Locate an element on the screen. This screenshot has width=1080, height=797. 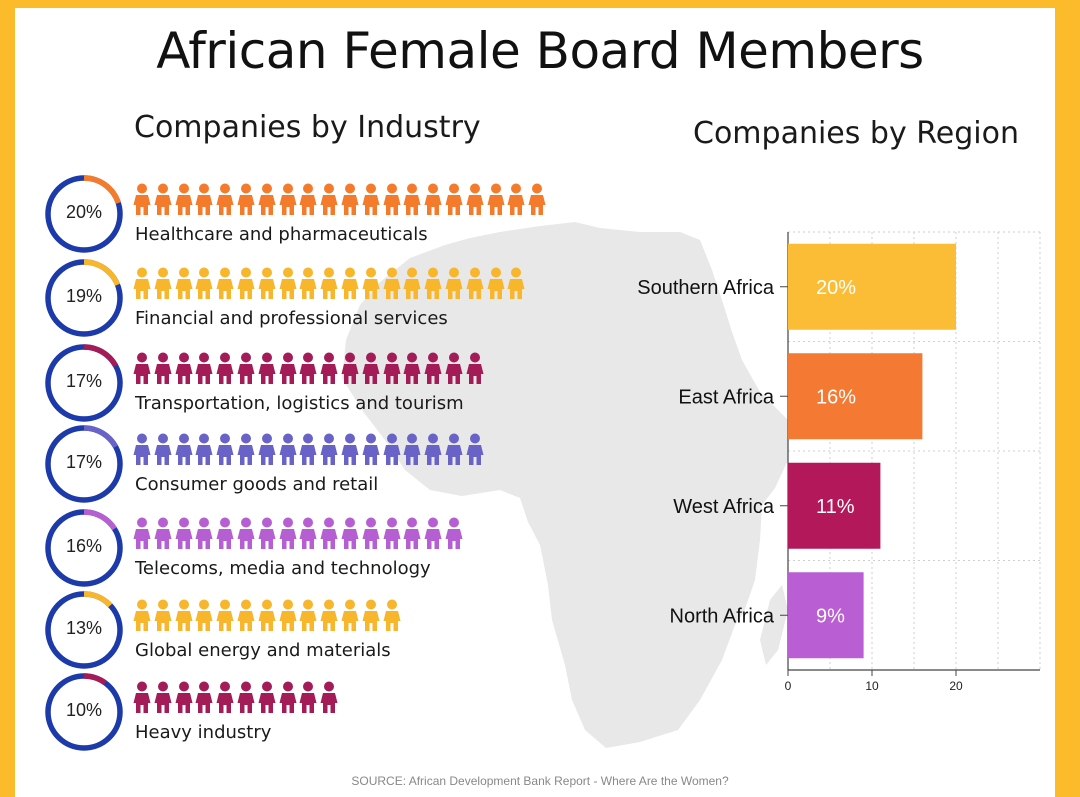
x-tick-label: 0 is located at coordinates (788, 686).